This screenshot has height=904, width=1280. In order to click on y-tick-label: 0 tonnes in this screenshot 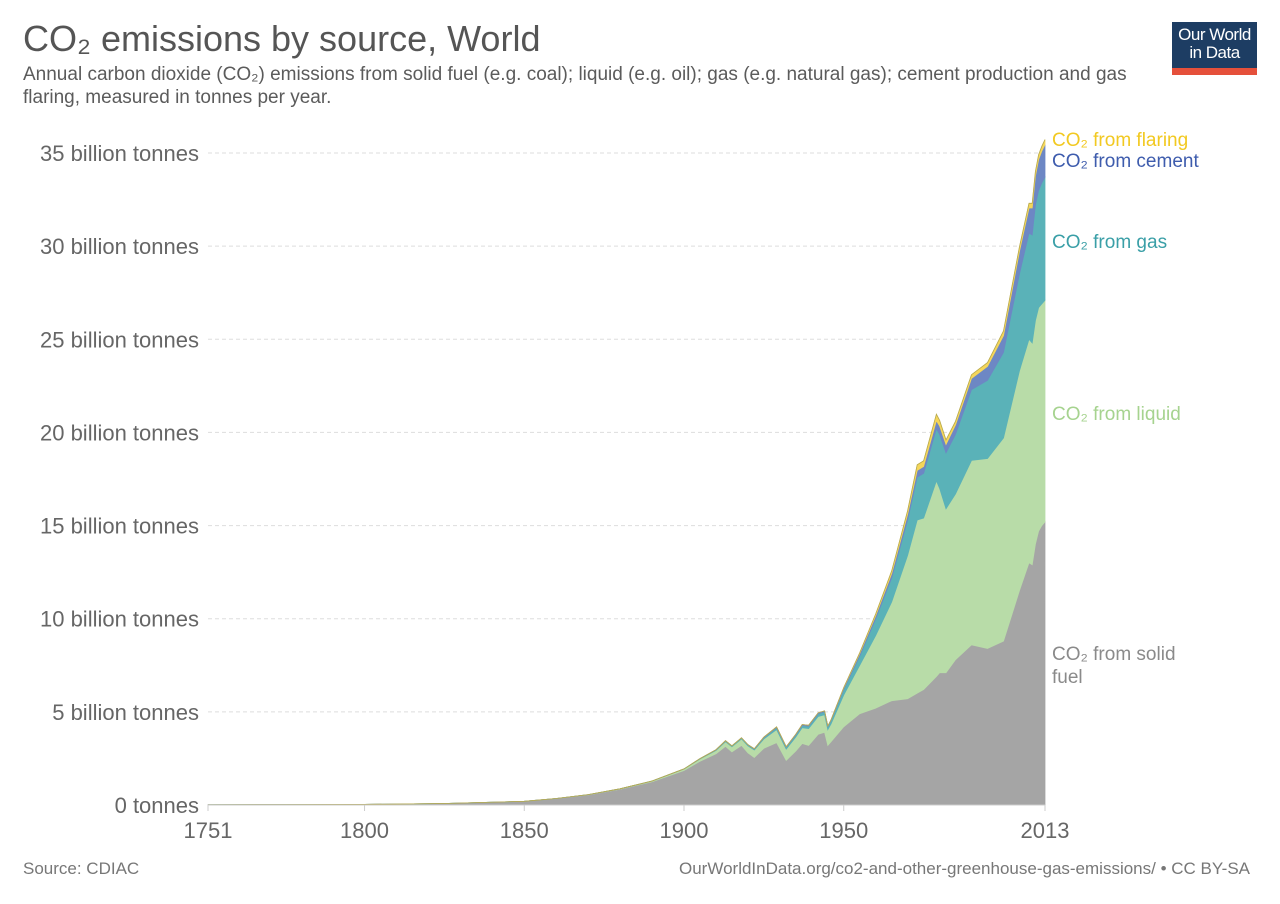, I will do `click(157, 805)`.